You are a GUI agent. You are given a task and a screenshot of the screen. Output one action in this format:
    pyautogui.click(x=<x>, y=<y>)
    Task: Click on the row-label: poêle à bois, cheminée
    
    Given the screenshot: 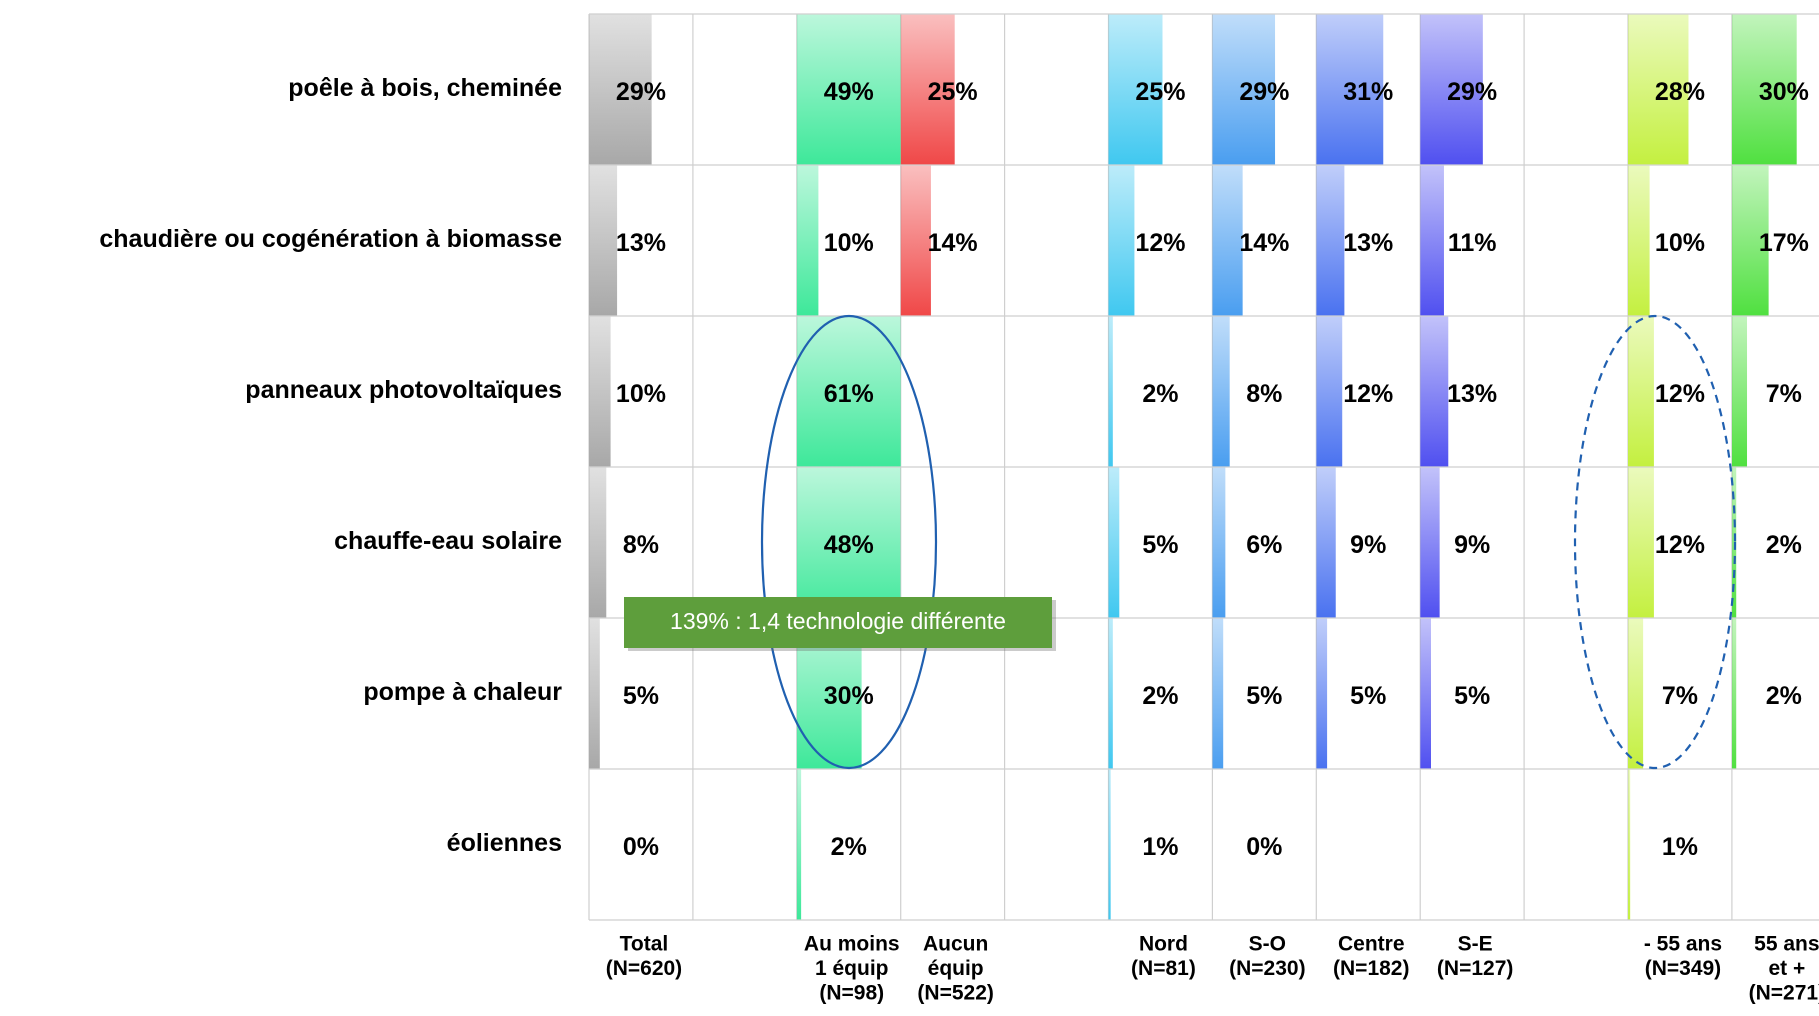 What is the action you would take?
    pyautogui.click(x=425, y=88)
    